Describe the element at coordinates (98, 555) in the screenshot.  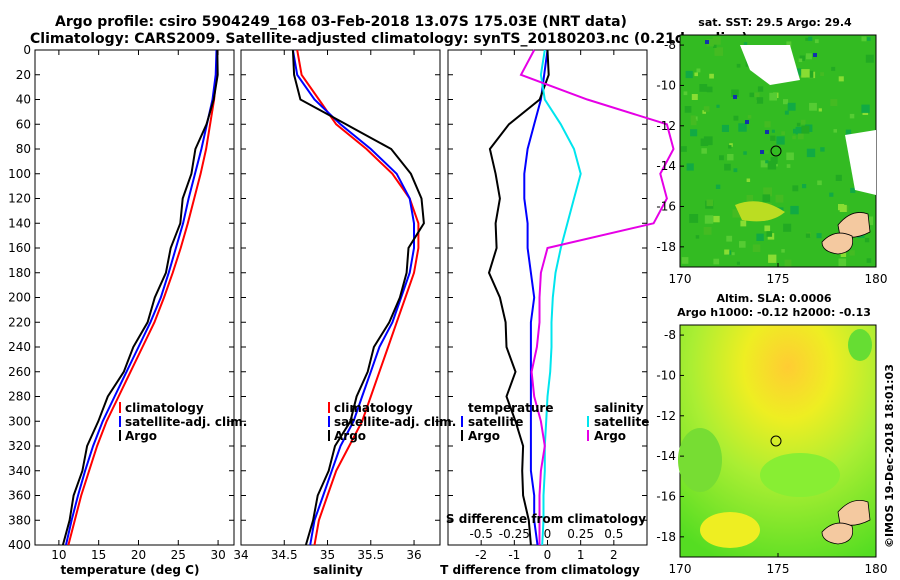
I see `x-tick-label: 15` at that location.